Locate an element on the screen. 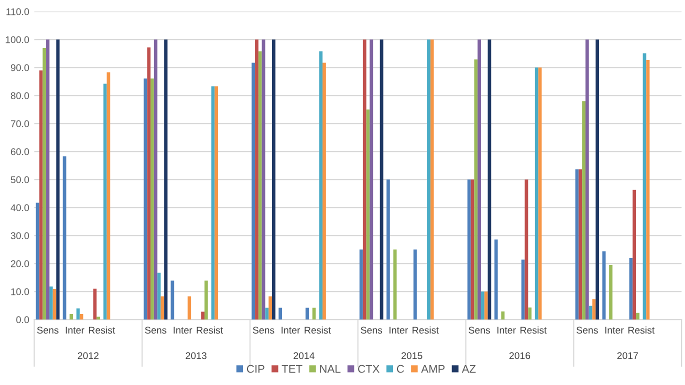 Image resolution: width=685 pixels, height=385 pixels. legend-label: AMP is located at coordinates (433, 369).